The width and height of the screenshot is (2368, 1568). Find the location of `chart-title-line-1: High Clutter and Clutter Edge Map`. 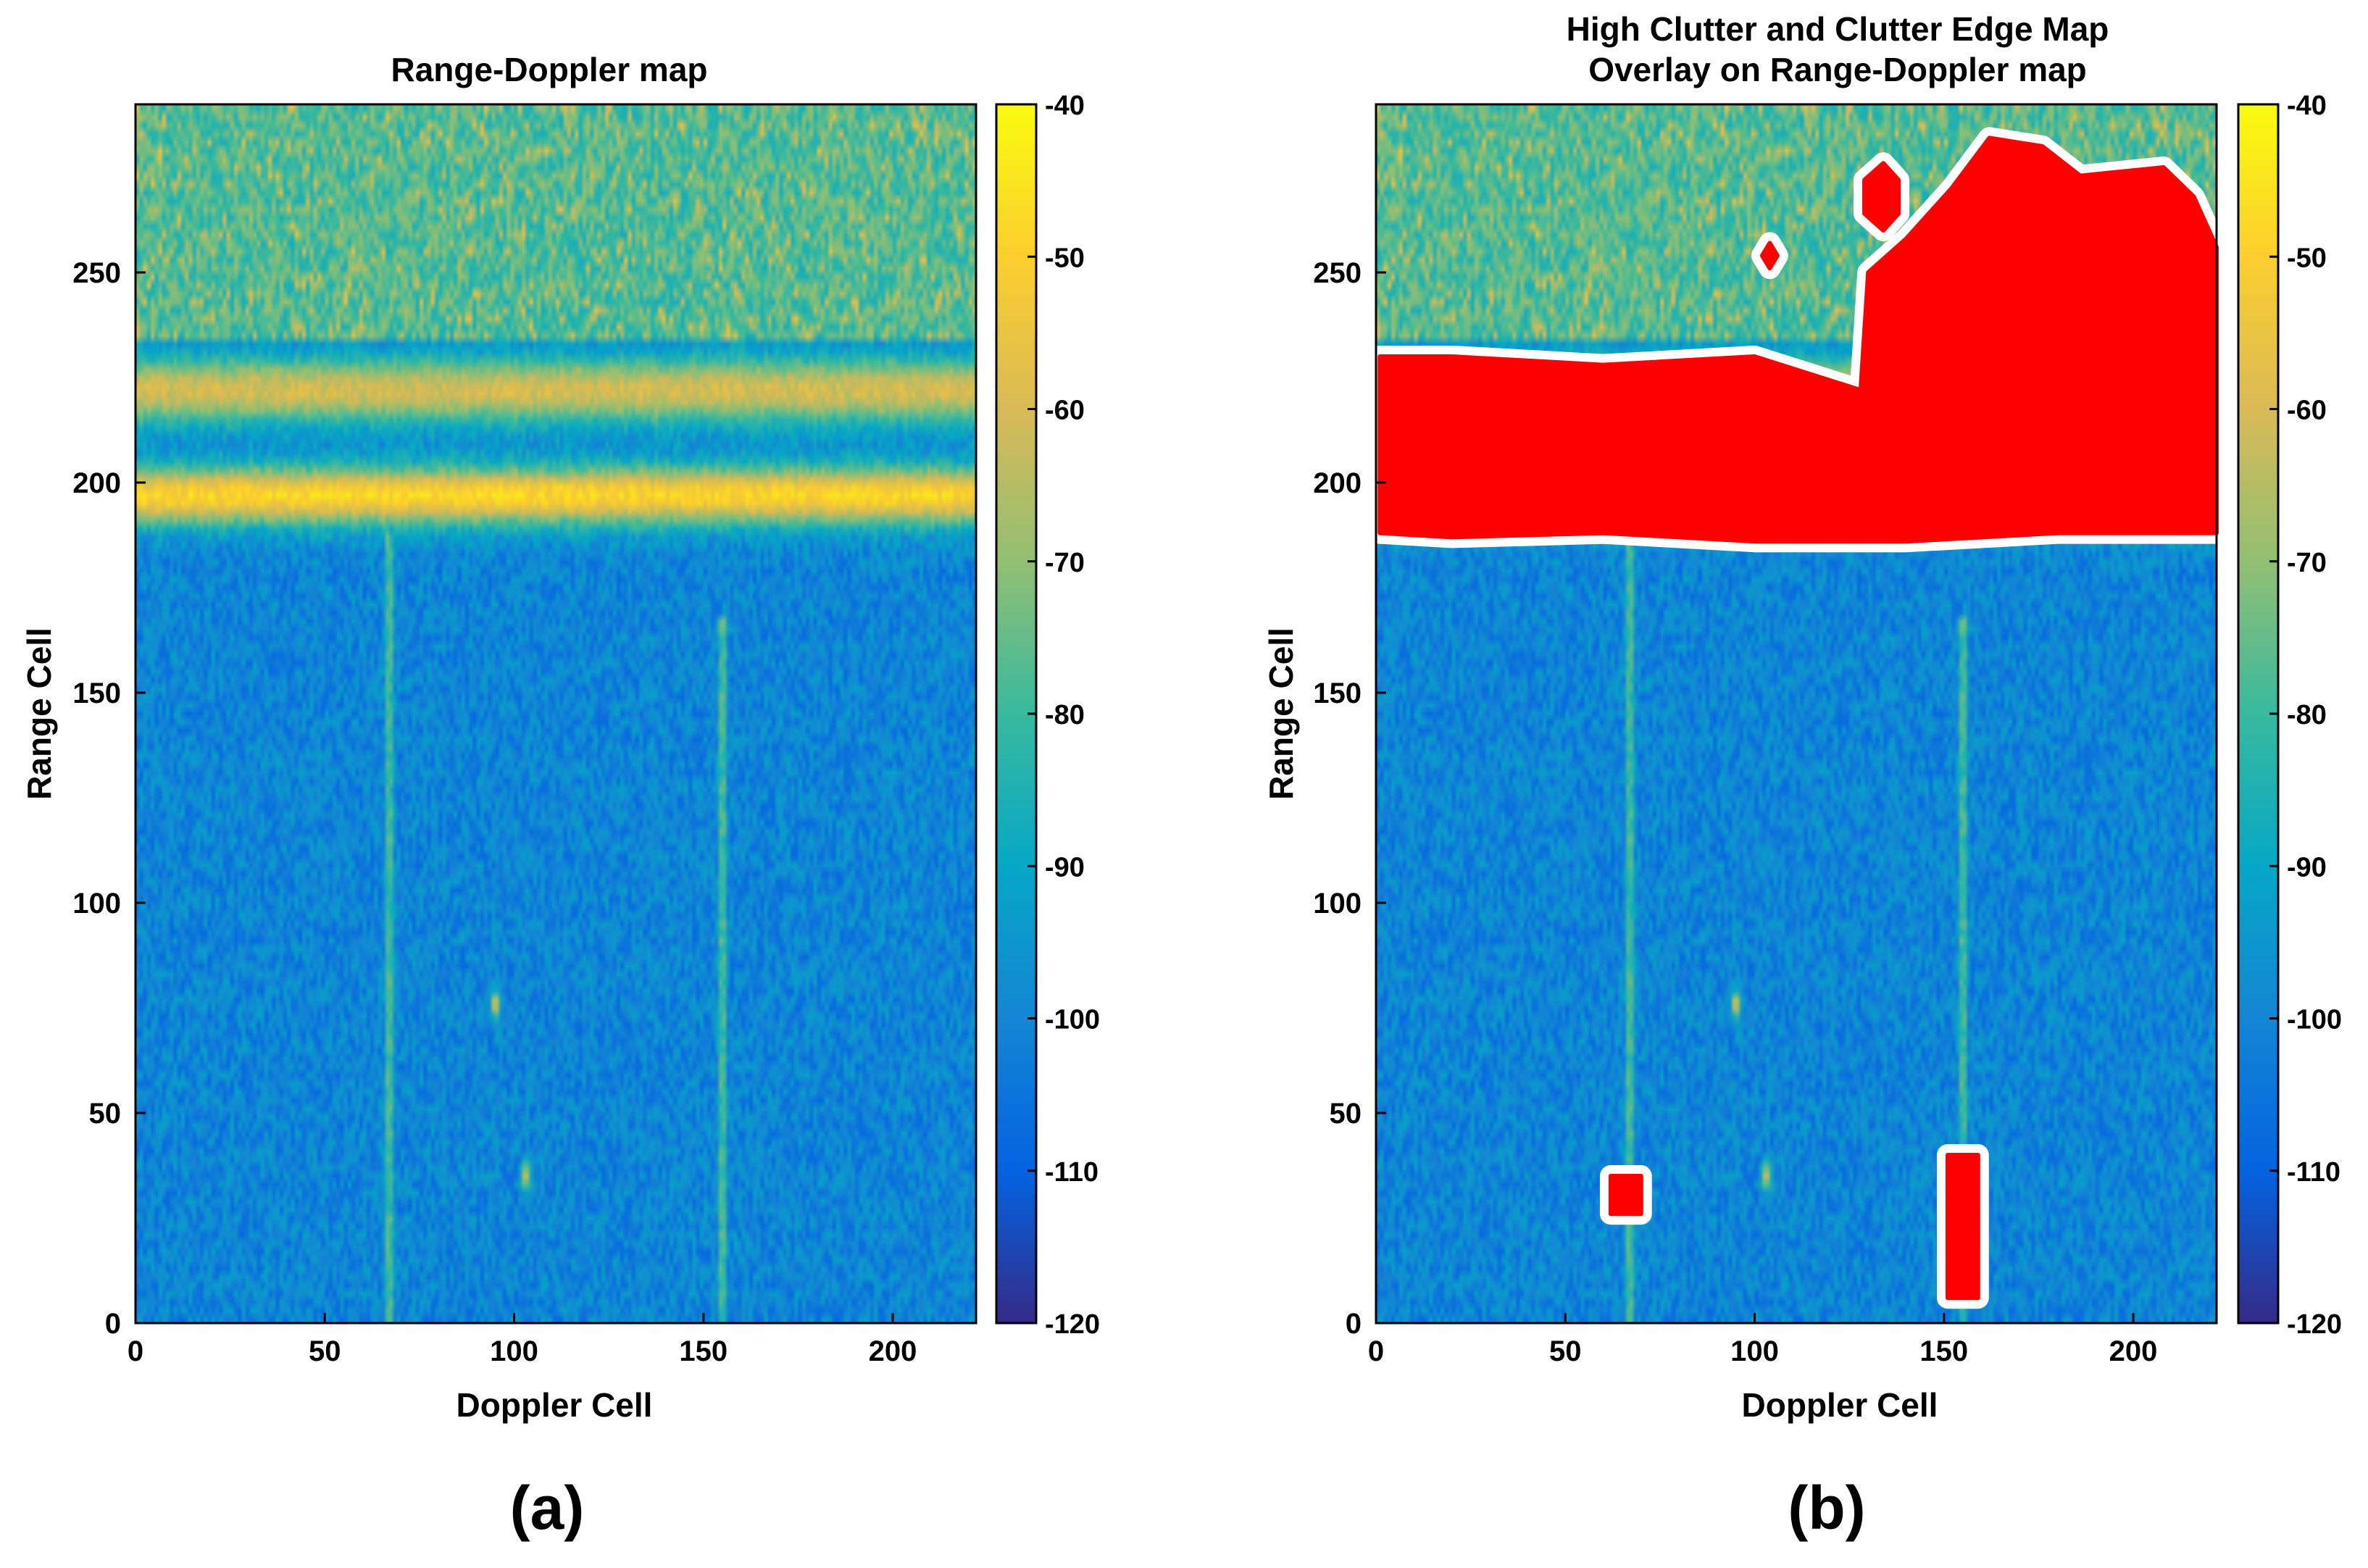

chart-title-line-1: High Clutter and Clutter Edge Map is located at coordinates (1838, 29).